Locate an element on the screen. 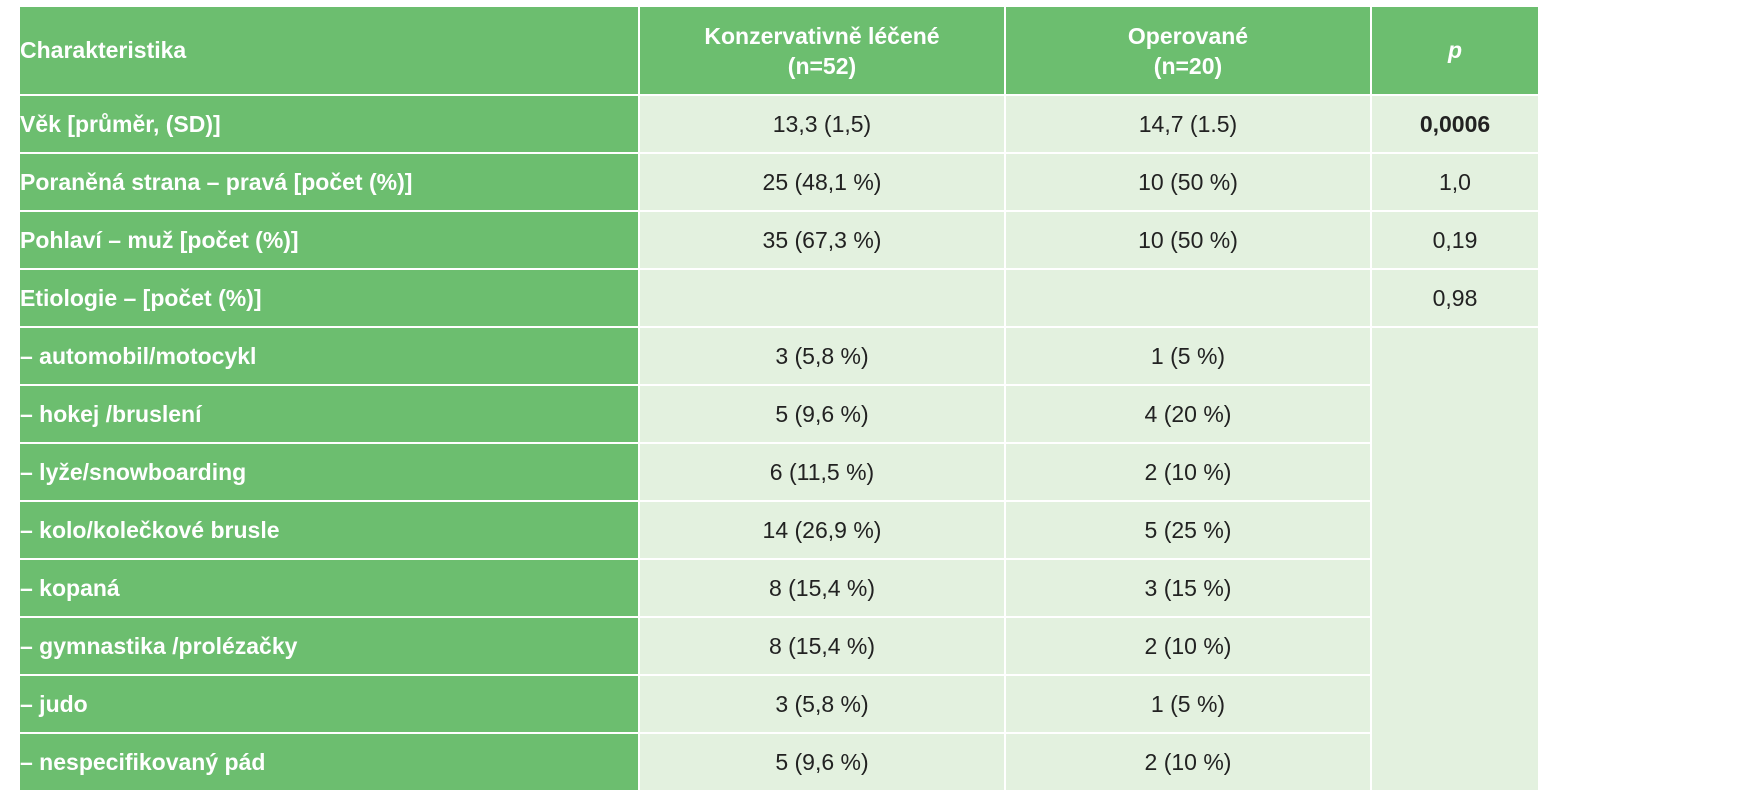 The image size is (1745, 800). conservative-value: 14 (26,9 %) is located at coordinates (822, 530).